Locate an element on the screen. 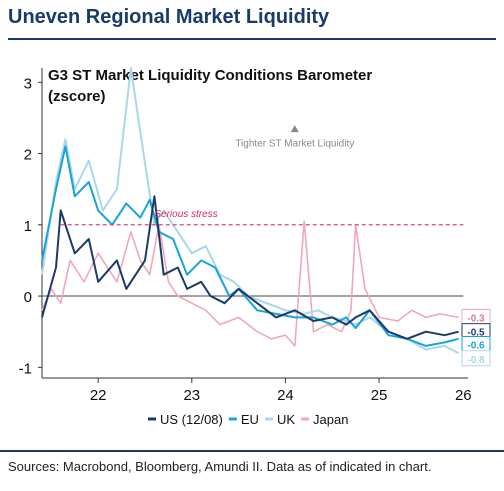  tighter-liquidity-label: Tighter ST Market Liquidity is located at coordinates (294, 143).